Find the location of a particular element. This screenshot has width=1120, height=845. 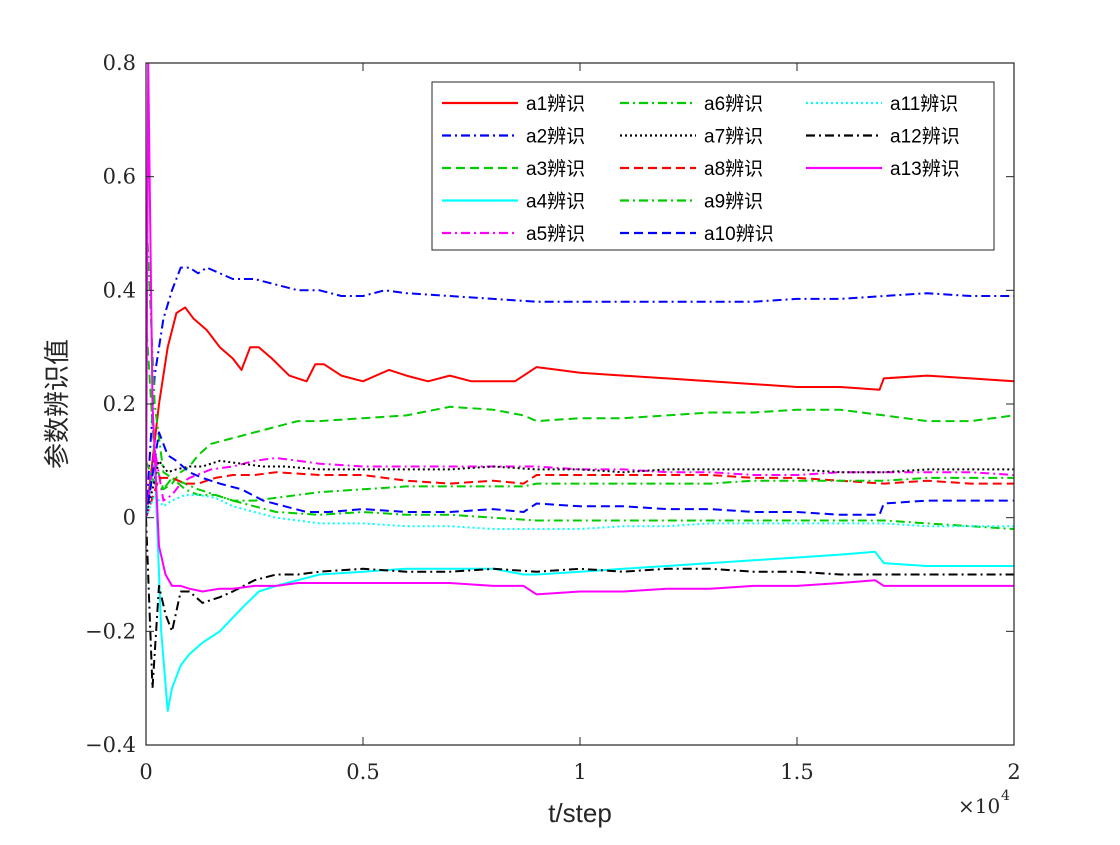

x-tick-label: 1 is located at coordinates (579, 772).